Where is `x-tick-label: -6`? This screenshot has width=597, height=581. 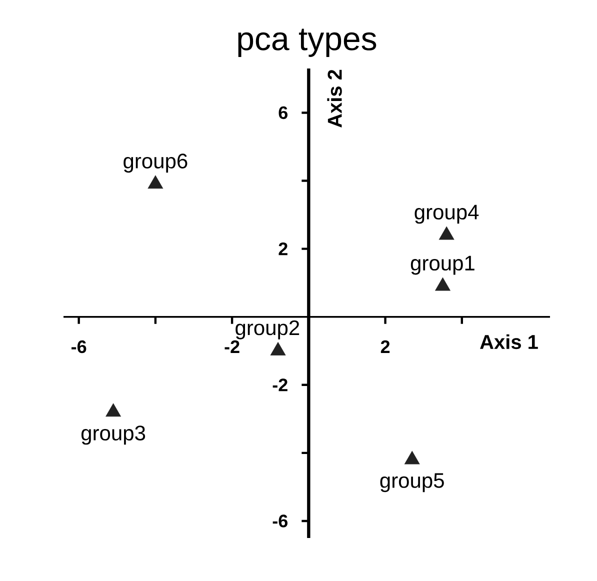 x-tick-label: -6 is located at coordinates (79, 347).